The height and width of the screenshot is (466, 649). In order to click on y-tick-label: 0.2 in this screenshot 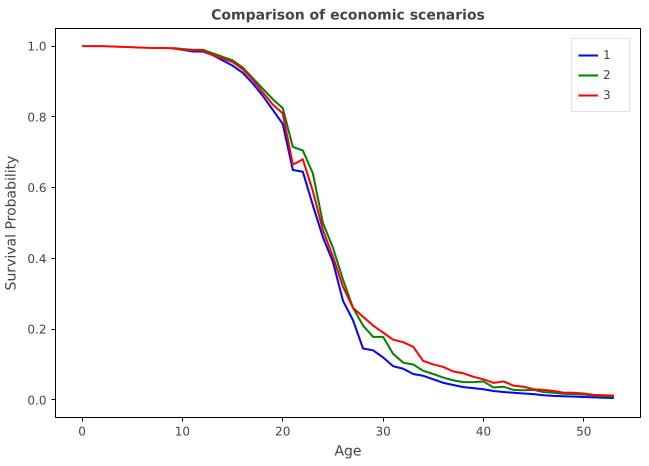, I will do `click(37, 329)`.